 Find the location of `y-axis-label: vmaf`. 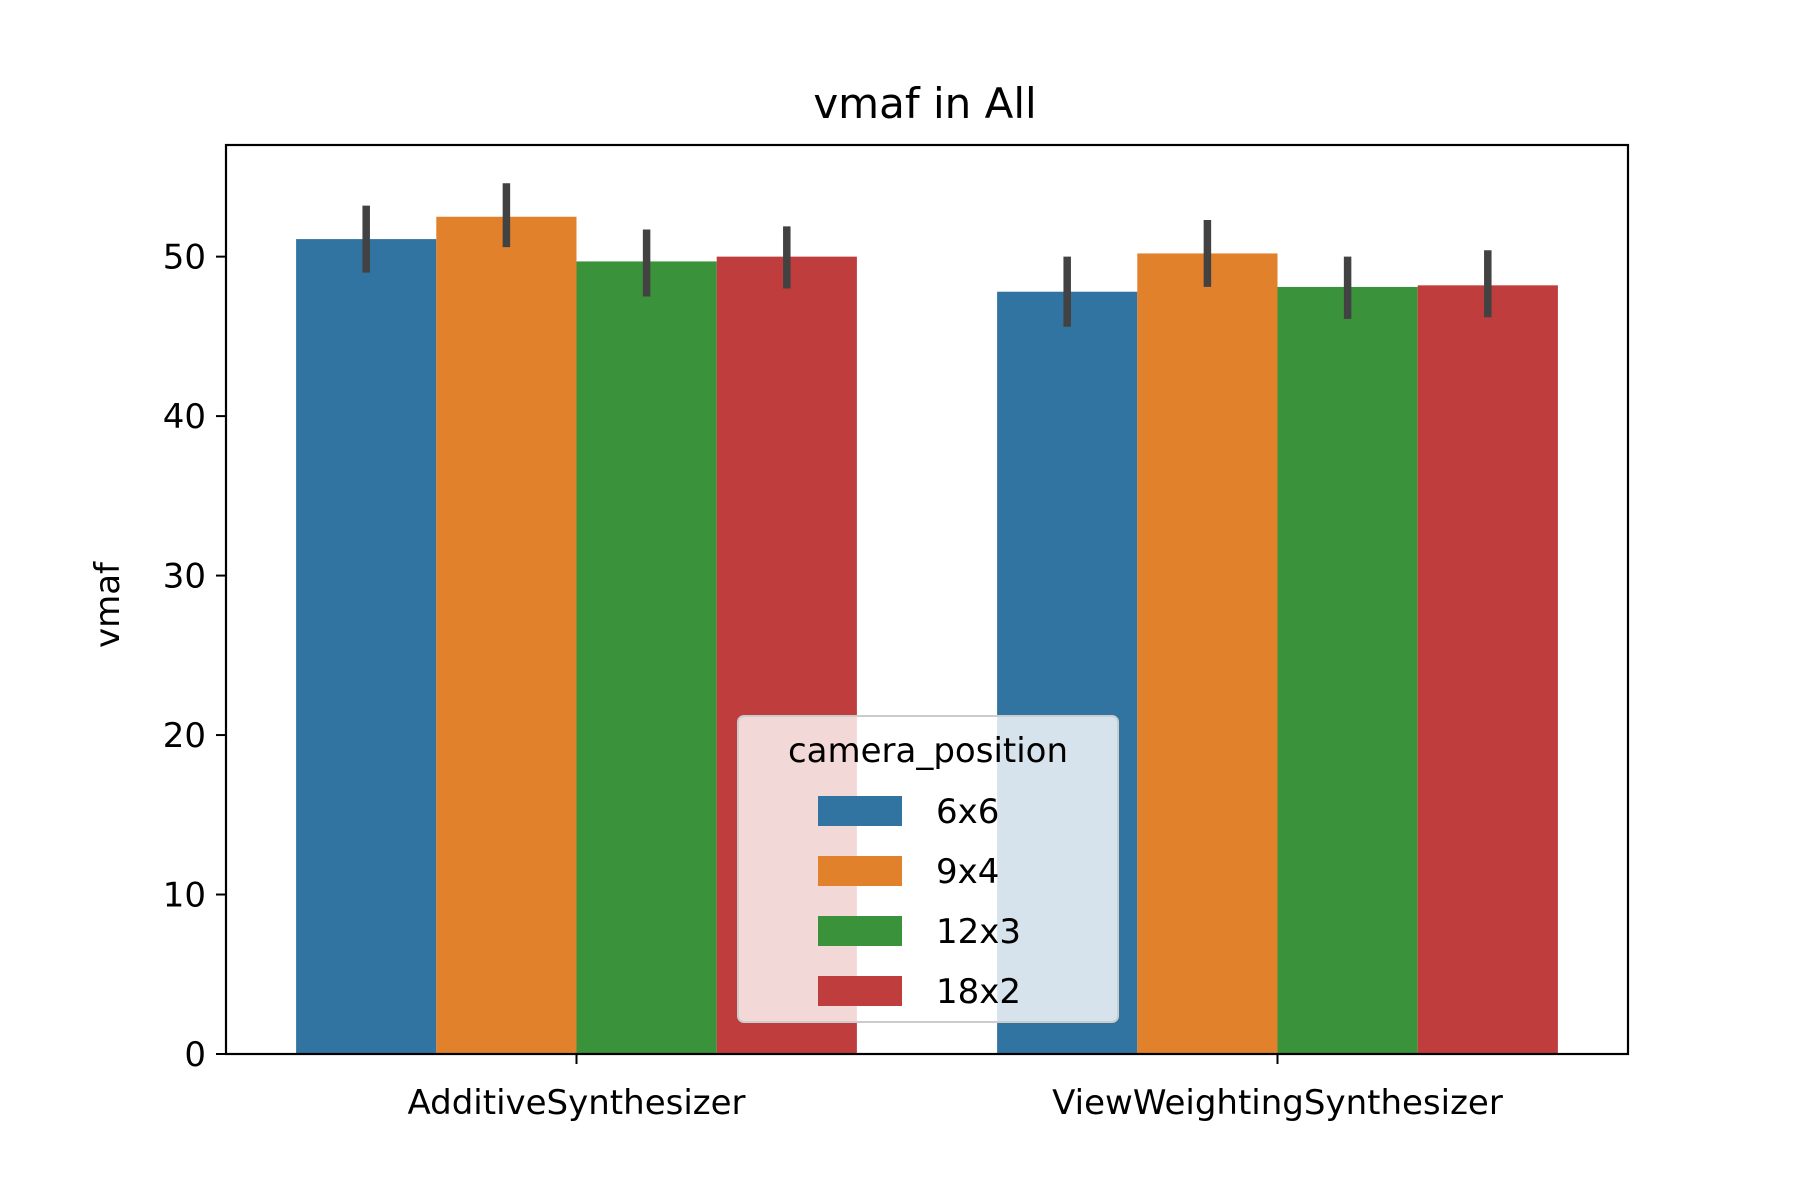

y-axis-label: vmaf is located at coordinates (108, 604).